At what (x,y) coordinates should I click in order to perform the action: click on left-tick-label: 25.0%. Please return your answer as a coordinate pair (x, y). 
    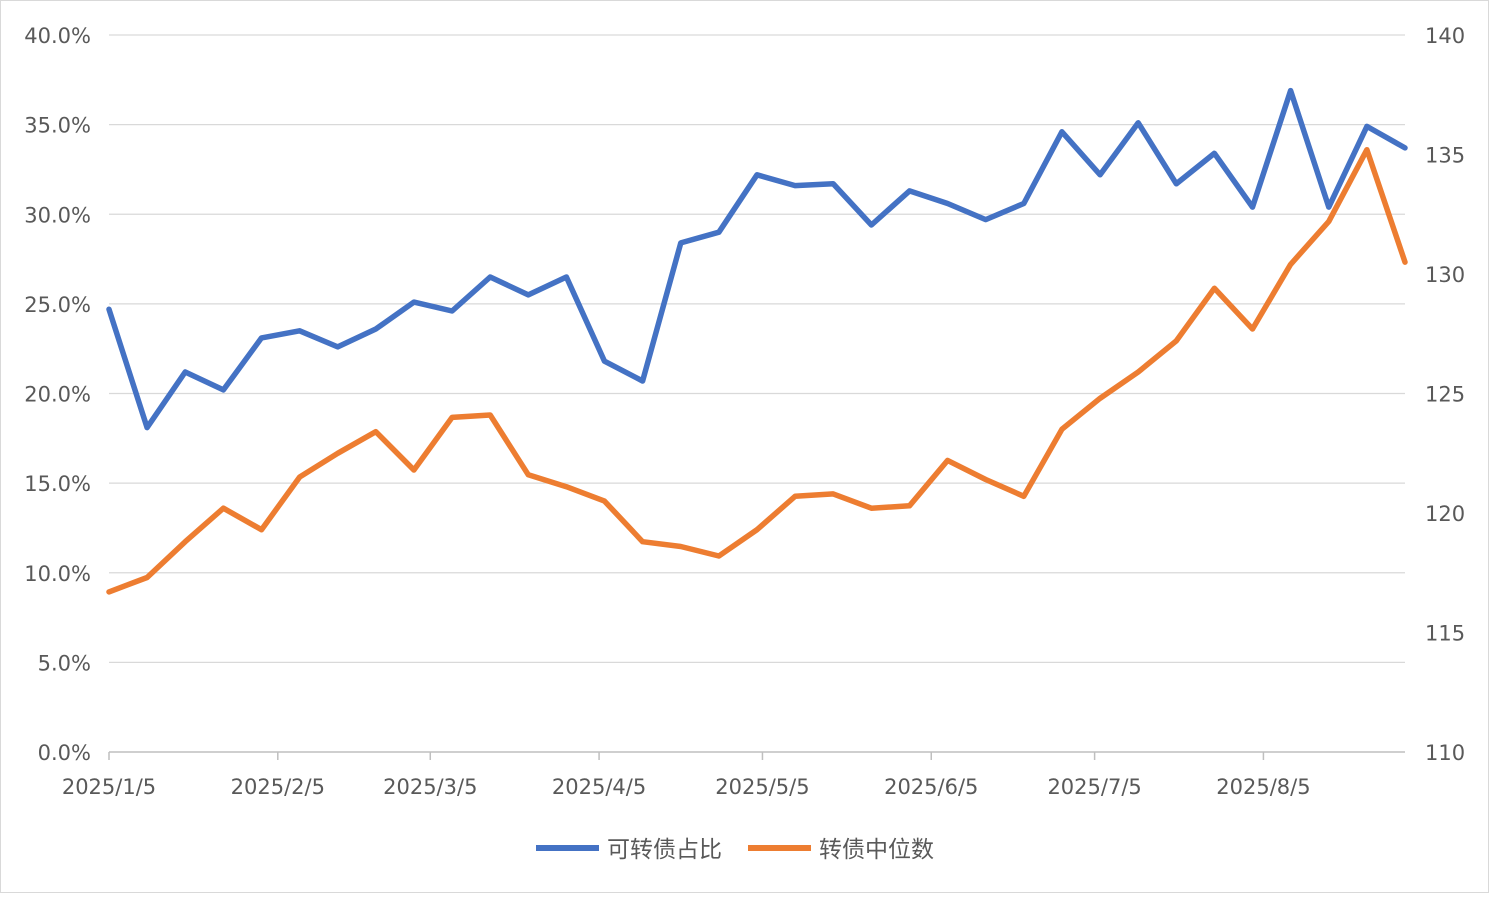
    Looking at the image, I should click on (57, 305).